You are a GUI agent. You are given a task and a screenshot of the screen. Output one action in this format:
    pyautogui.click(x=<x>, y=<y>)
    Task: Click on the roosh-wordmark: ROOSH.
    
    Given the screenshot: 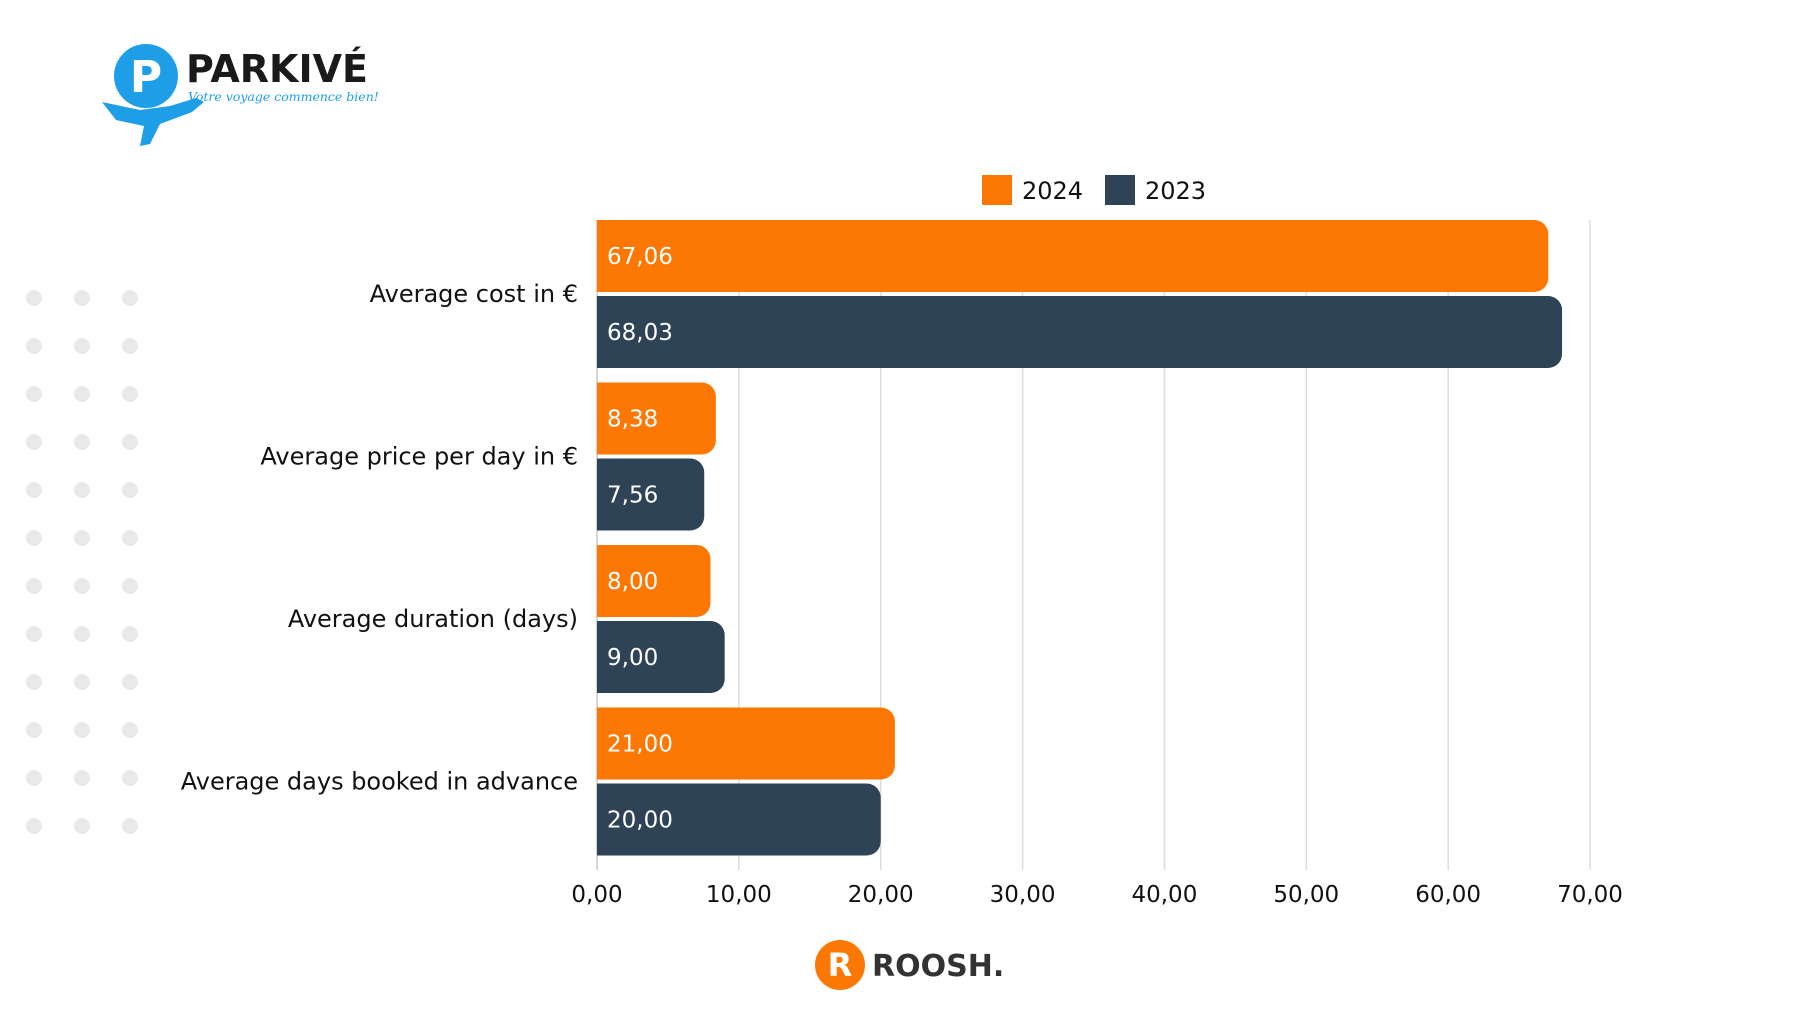 What is the action you would take?
    pyautogui.click(x=938, y=966)
    